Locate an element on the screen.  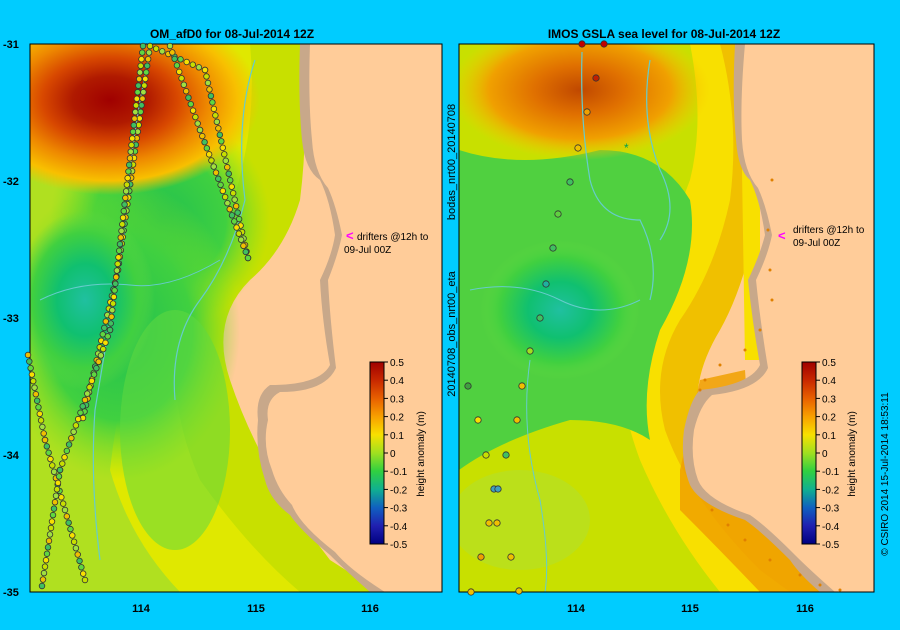
colorbar-tick-label: -0.4 is located at coordinates (831, 527).